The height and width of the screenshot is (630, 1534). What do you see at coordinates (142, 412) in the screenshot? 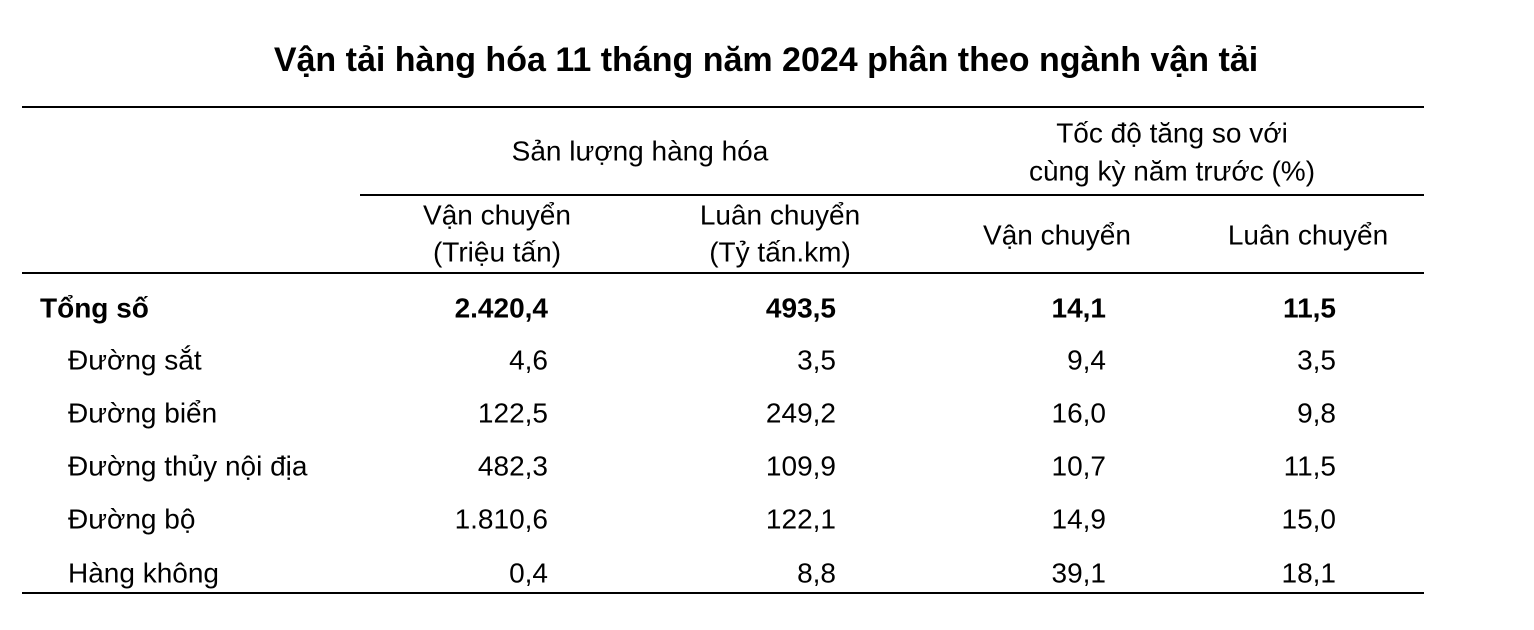
I see `row-label: Đường biển` at bounding box center [142, 412].